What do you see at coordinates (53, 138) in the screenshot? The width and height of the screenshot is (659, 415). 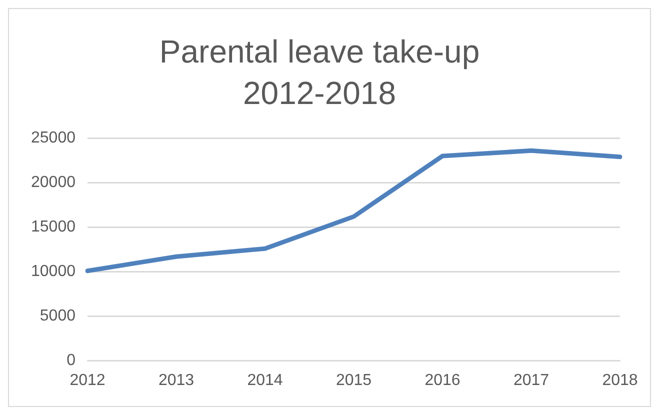 I see `y-tick-label: 25000` at bounding box center [53, 138].